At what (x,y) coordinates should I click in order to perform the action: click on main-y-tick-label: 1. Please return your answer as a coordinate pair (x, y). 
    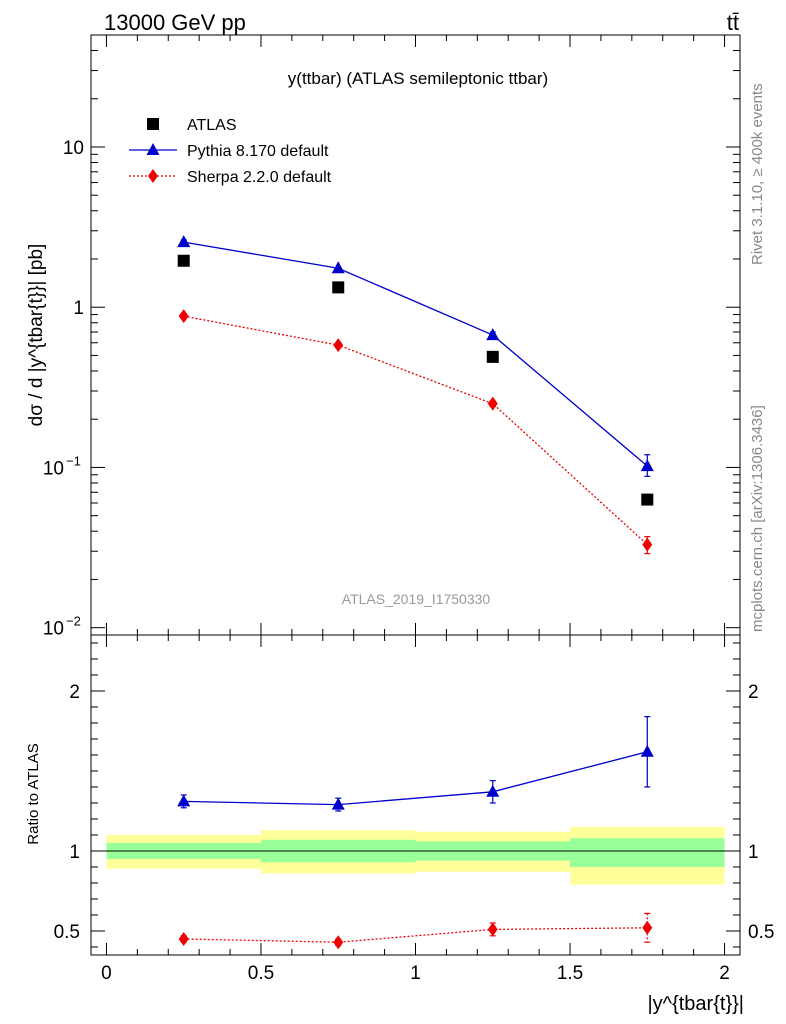
    Looking at the image, I should click on (78, 308).